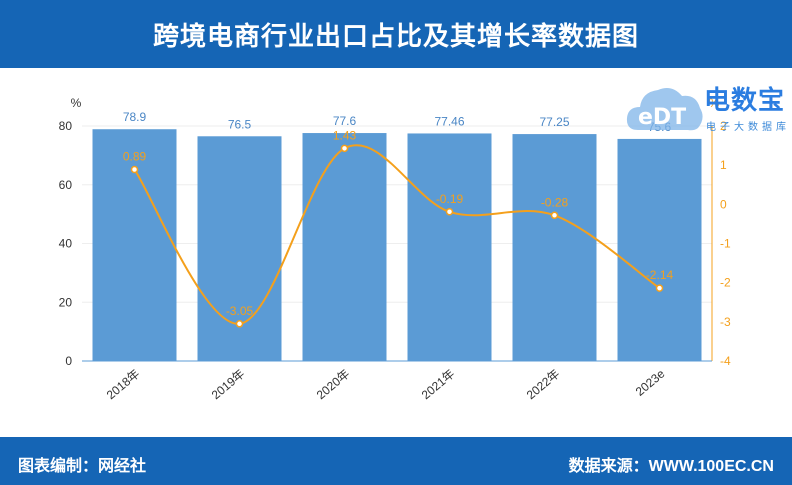  What do you see at coordinates (135, 156) in the screenshot?
I see `line-value-label: 0.89` at bounding box center [135, 156].